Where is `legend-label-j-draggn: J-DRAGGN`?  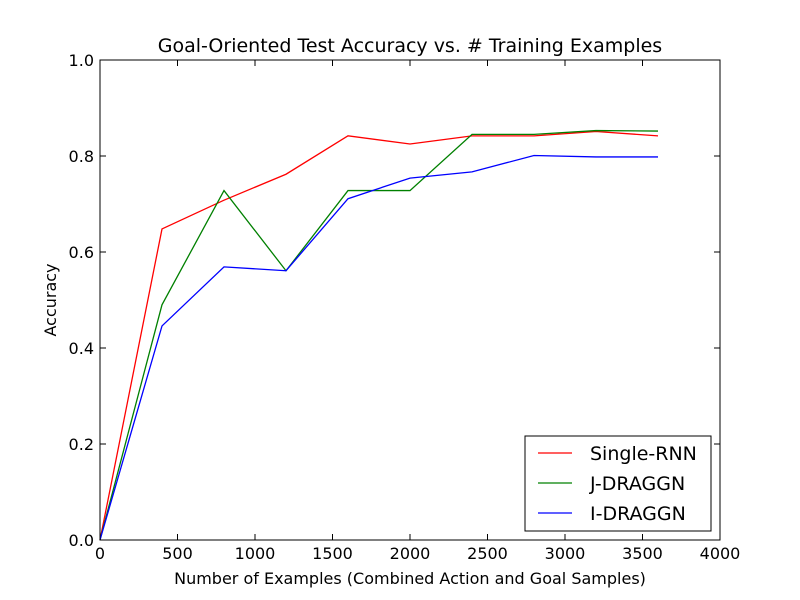
legend-label-j-draggn: J-DRAGGN is located at coordinates (637, 484).